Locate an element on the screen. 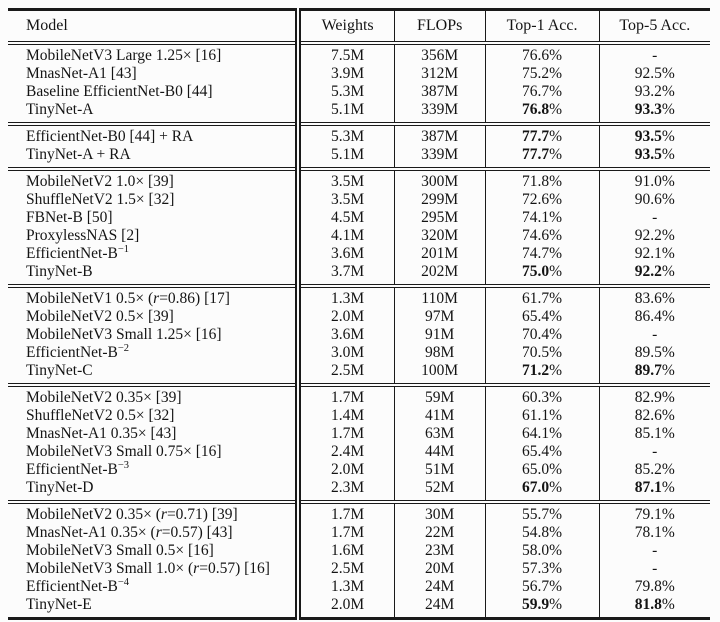 The image size is (720, 622). model-cell: EfficientNet-B−2 is located at coordinates (78, 352).